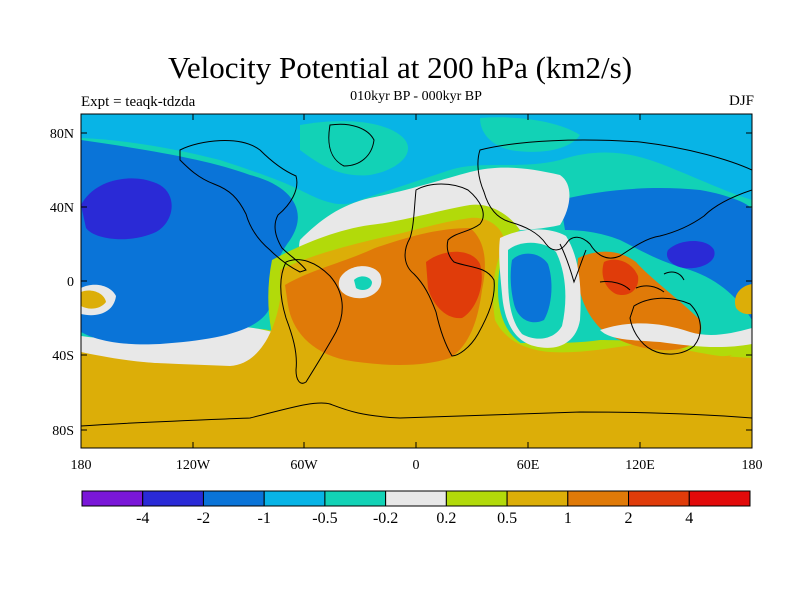  What do you see at coordinates (203, 518) in the screenshot?
I see `colorbar-label: -2` at bounding box center [203, 518].